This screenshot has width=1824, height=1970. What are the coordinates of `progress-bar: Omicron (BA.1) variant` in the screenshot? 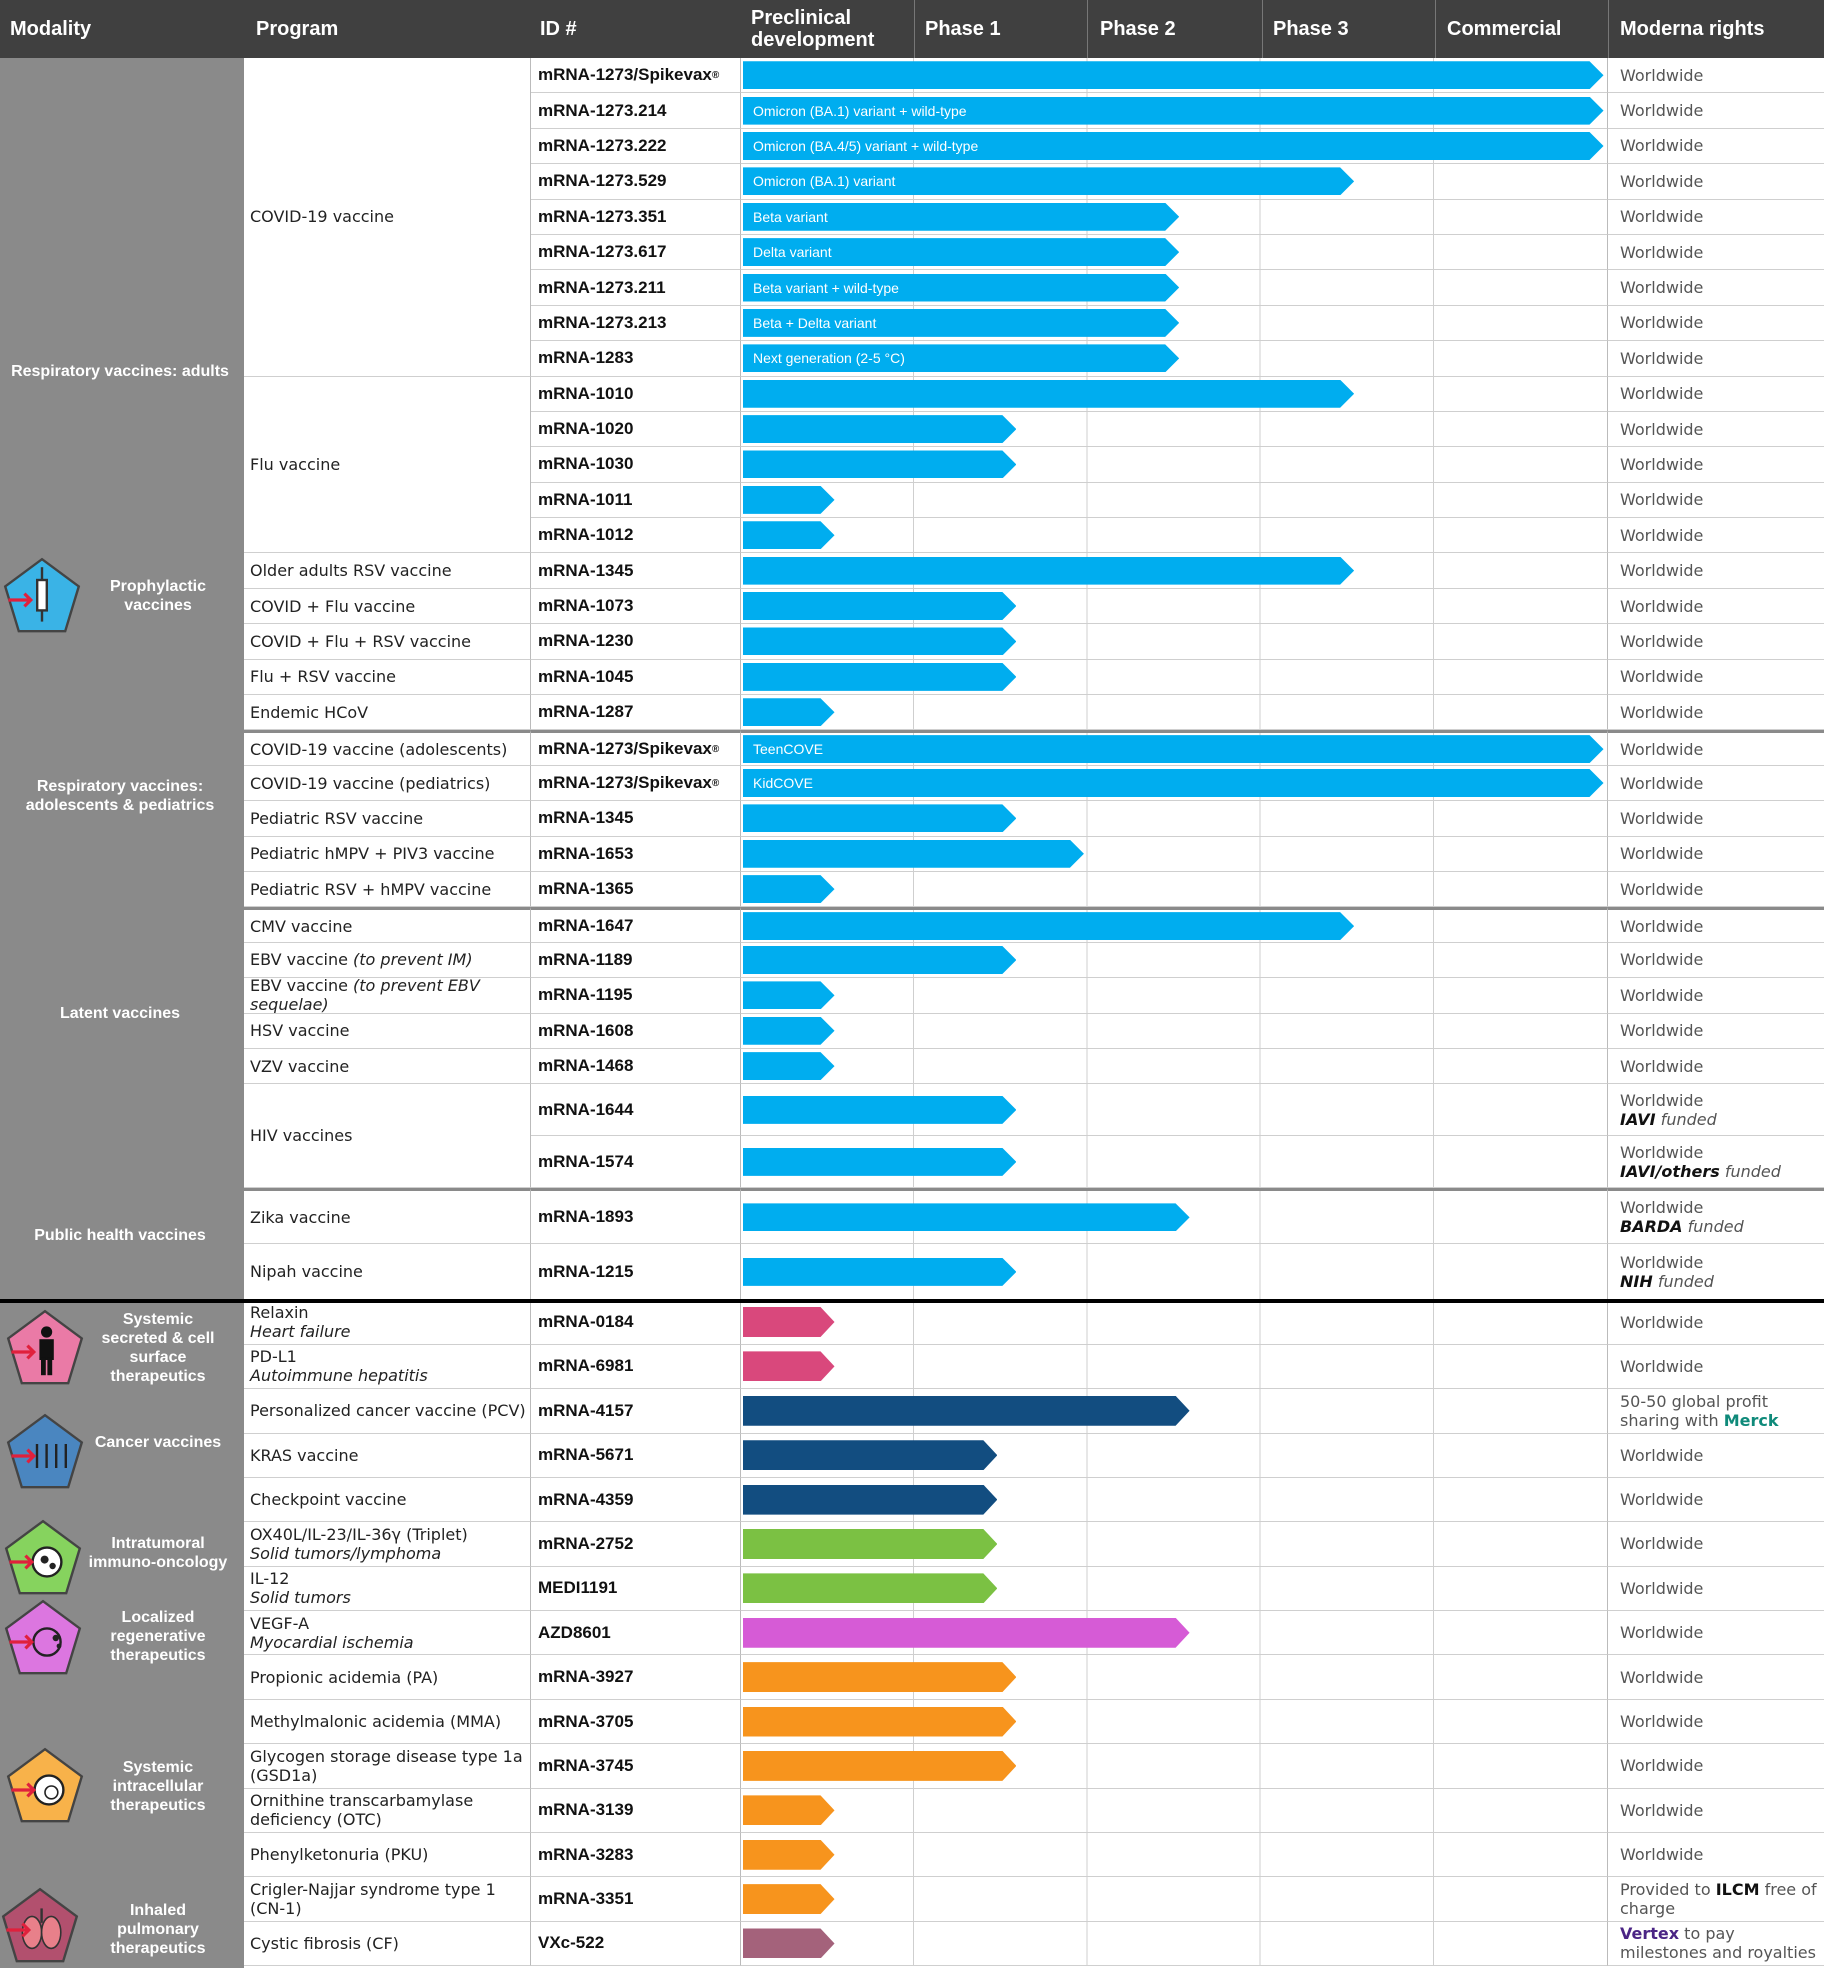 It's located at (1048, 181).